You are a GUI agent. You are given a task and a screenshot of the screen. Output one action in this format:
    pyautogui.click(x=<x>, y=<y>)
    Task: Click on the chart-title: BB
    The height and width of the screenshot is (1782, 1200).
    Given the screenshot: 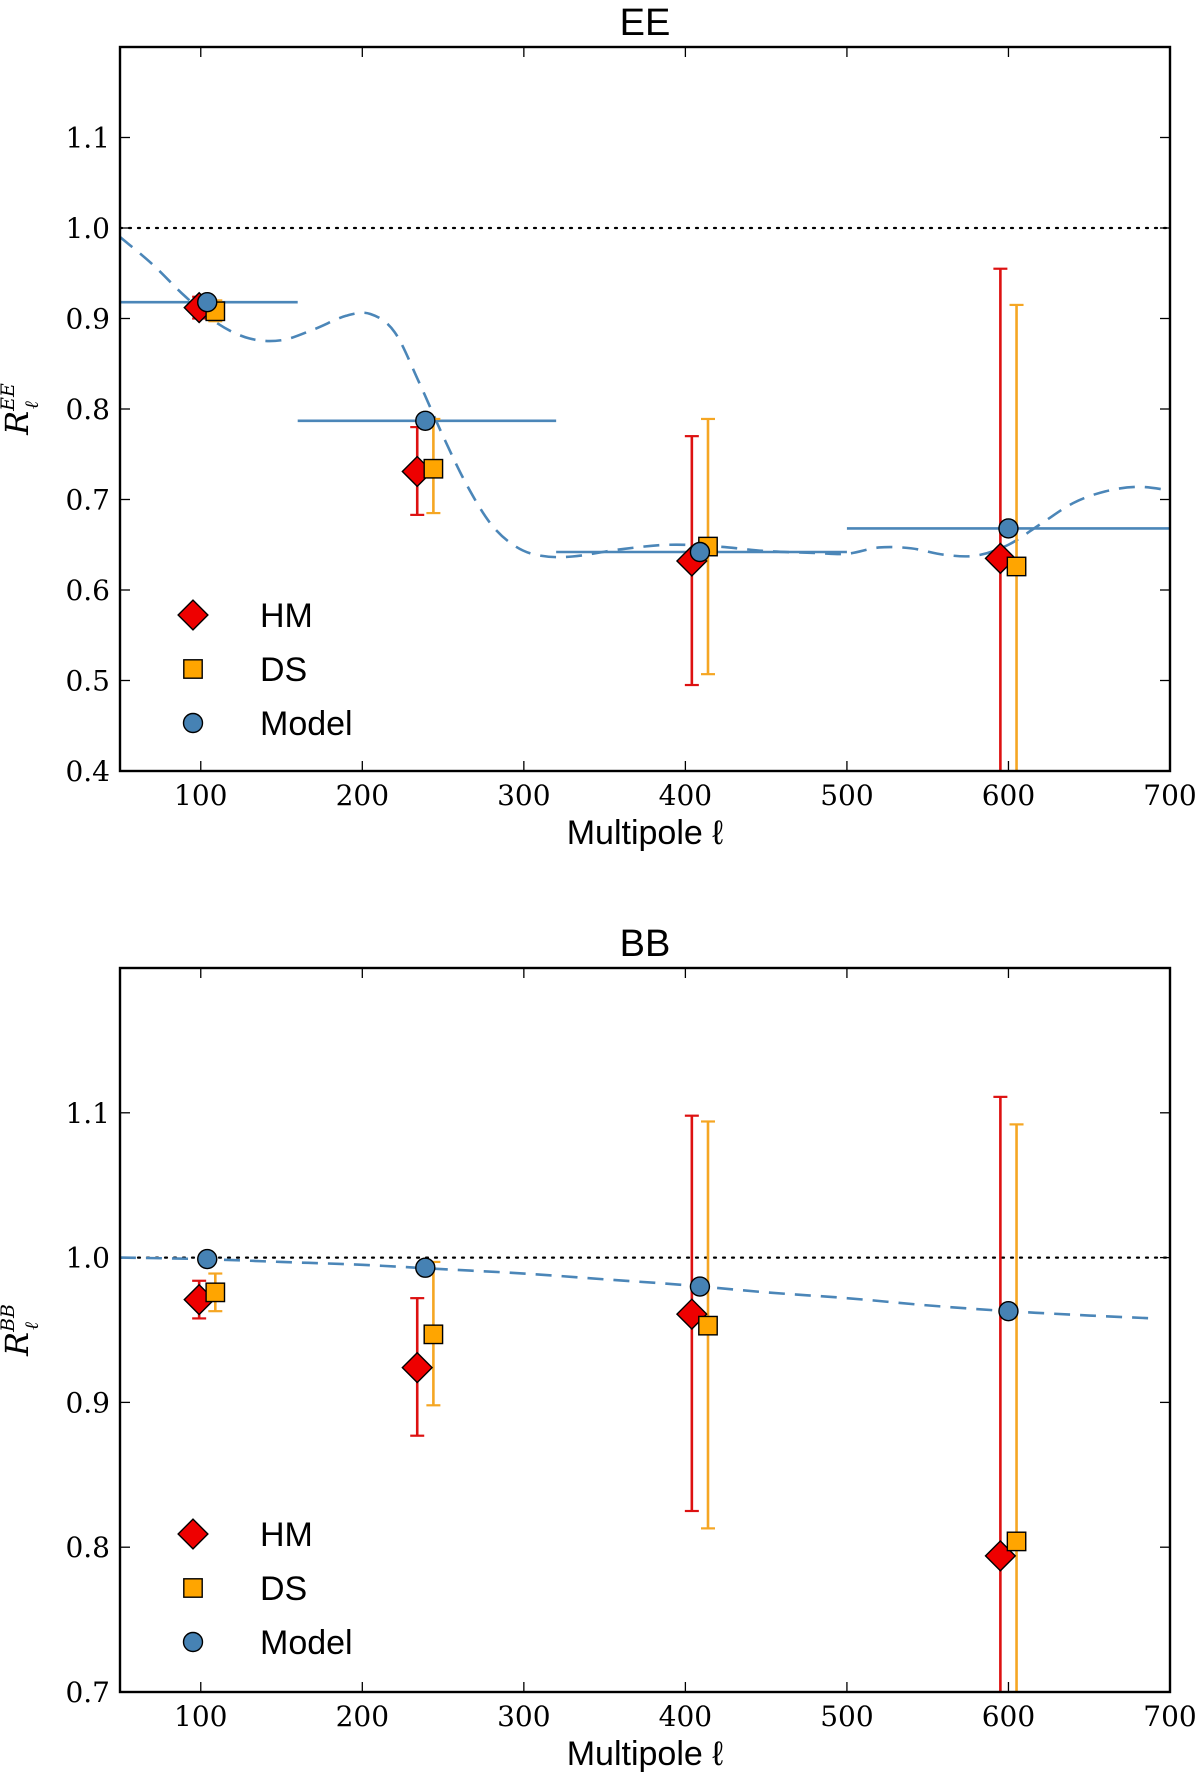 What is the action you would take?
    pyautogui.click(x=645, y=944)
    